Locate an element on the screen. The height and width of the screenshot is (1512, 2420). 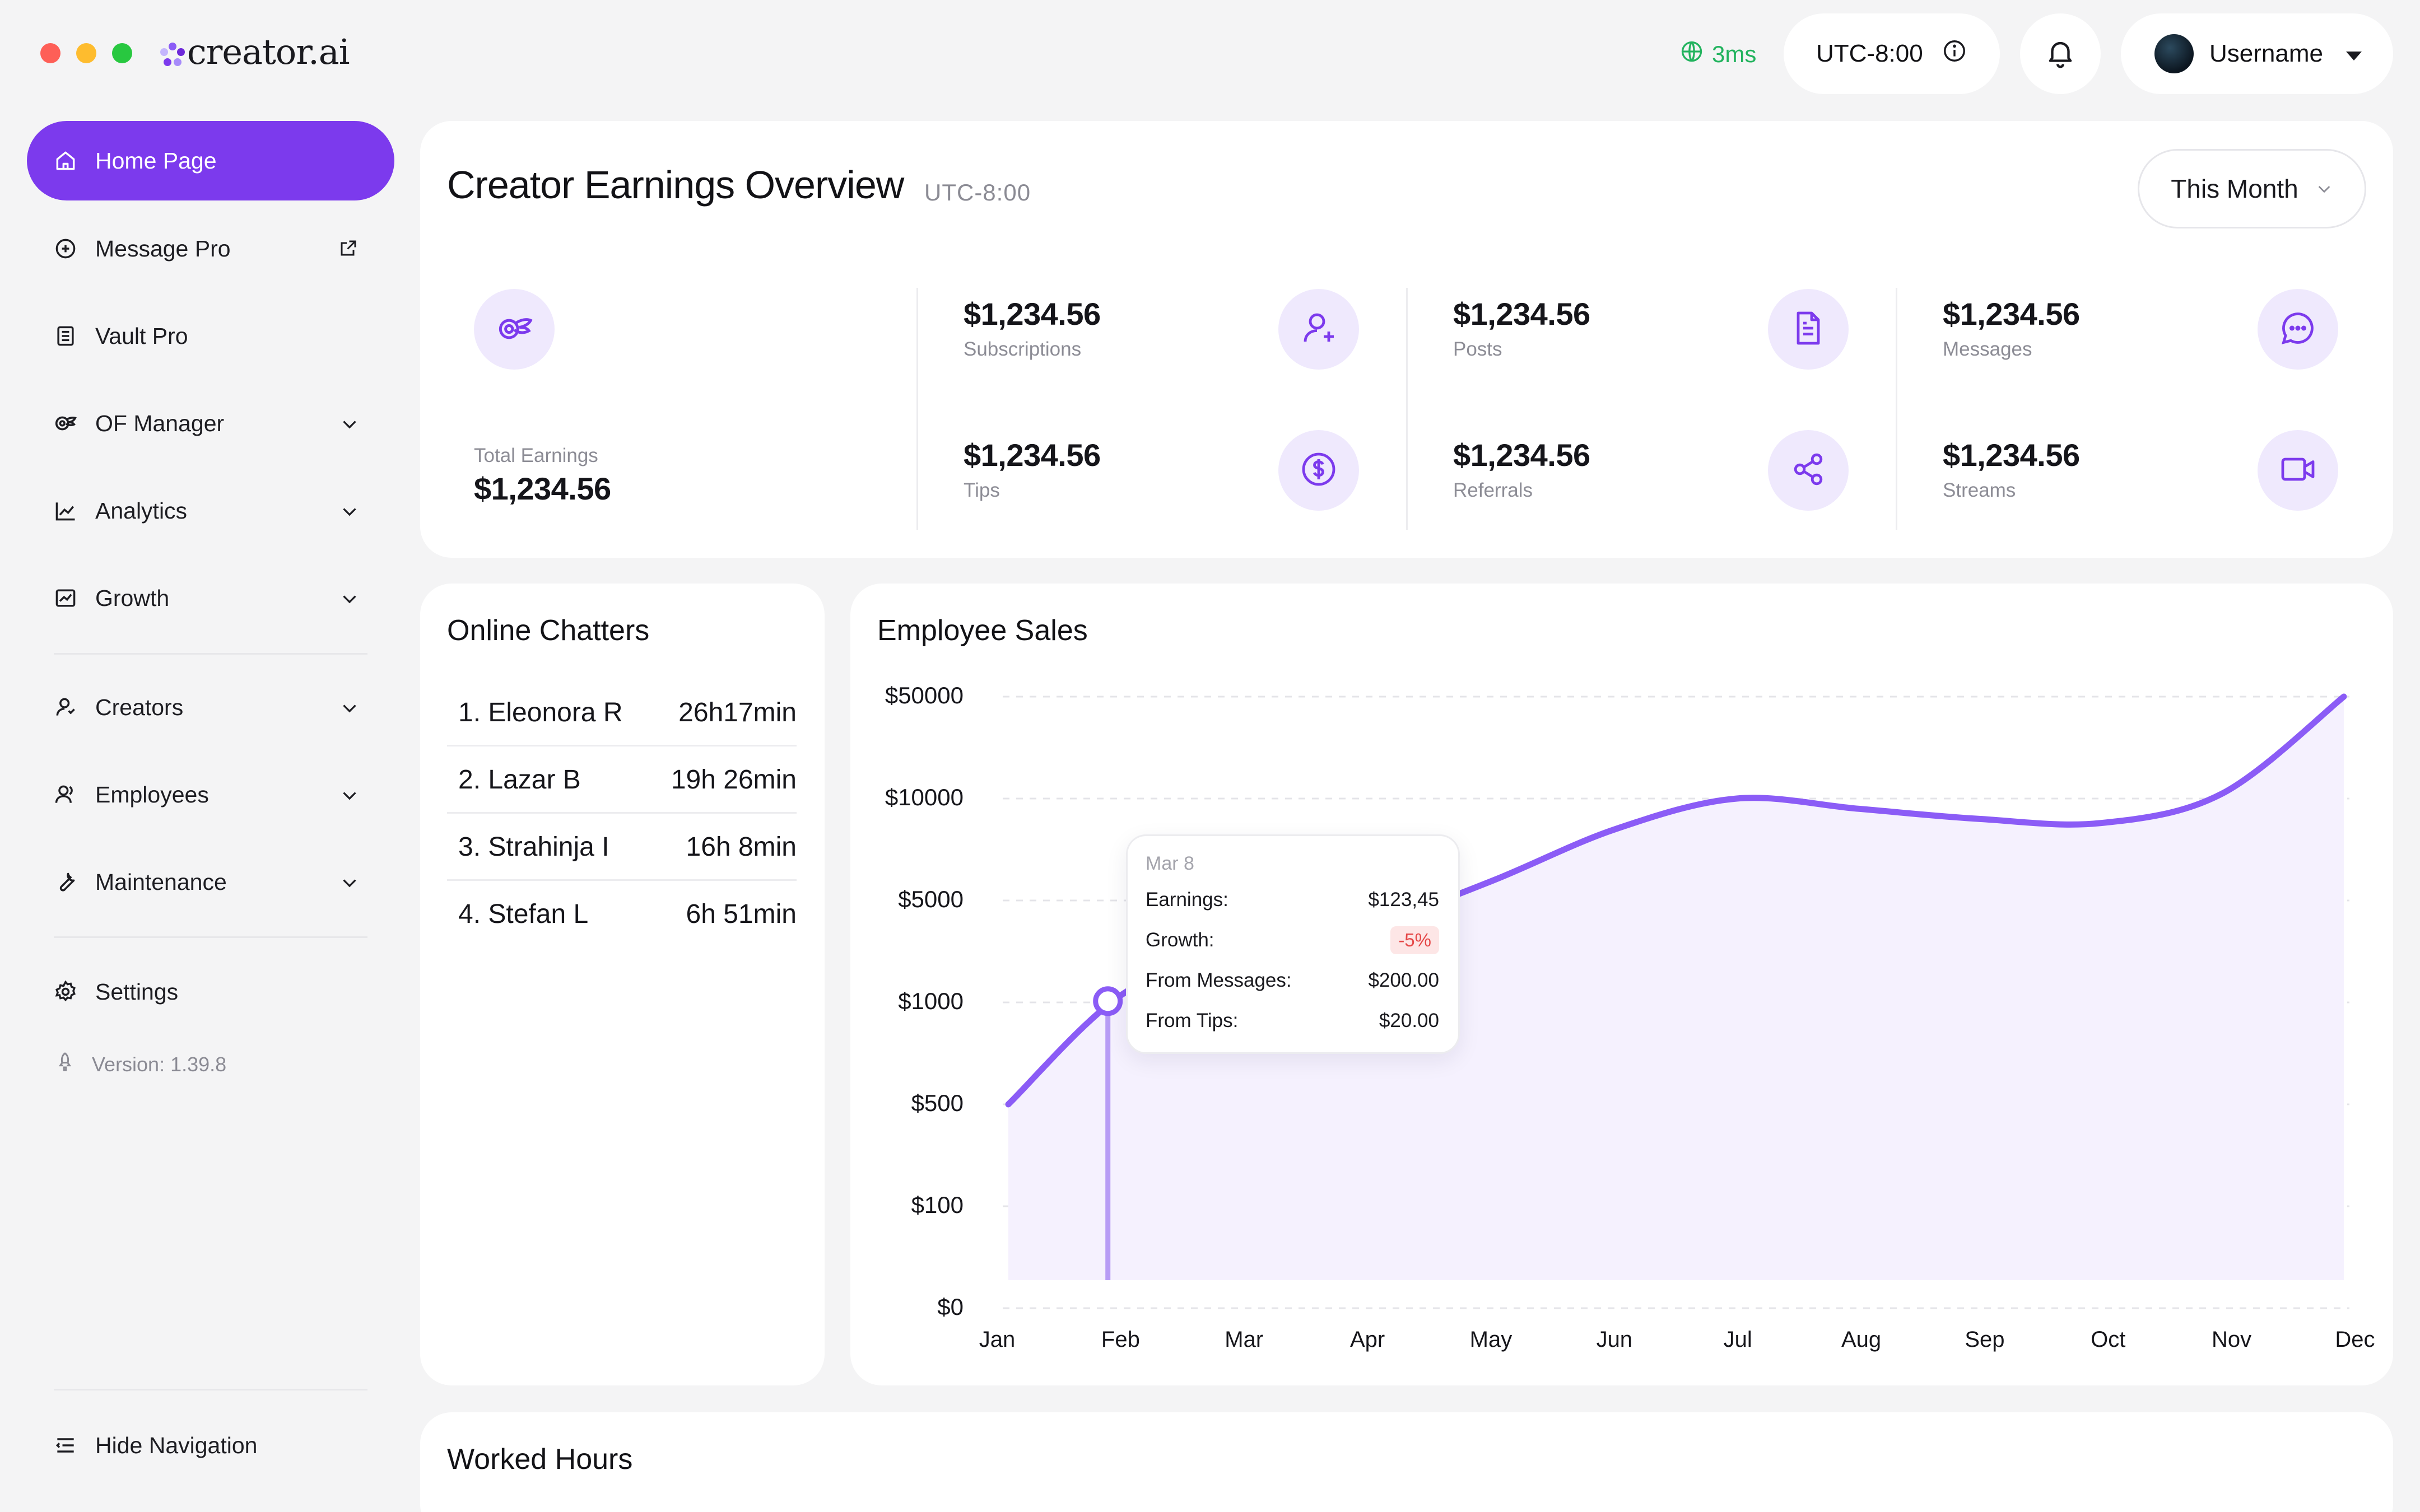
tooltip-label: Earnings: is located at coordinates (1187, 900).